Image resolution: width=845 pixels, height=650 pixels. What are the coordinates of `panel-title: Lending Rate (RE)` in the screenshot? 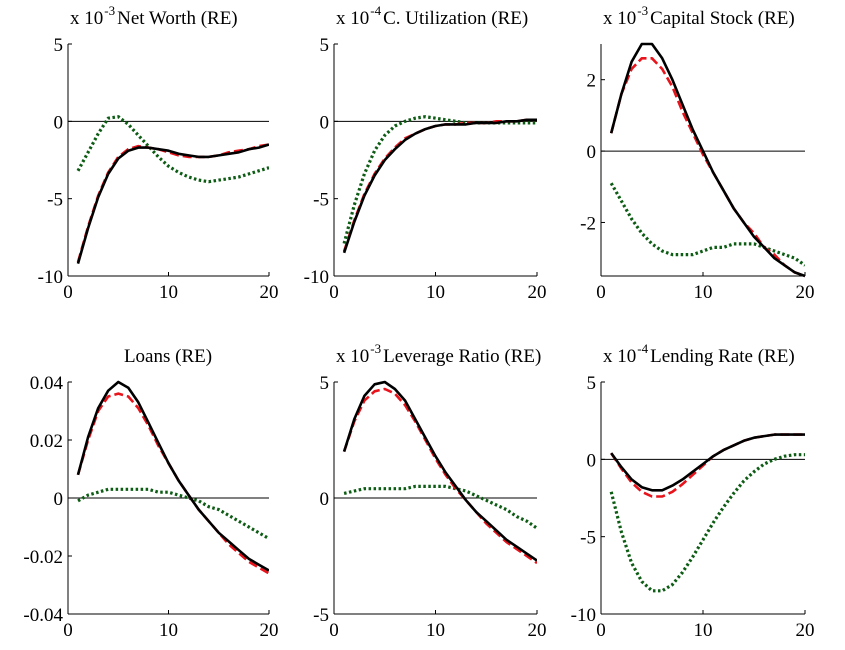 It's located at (722, 356).